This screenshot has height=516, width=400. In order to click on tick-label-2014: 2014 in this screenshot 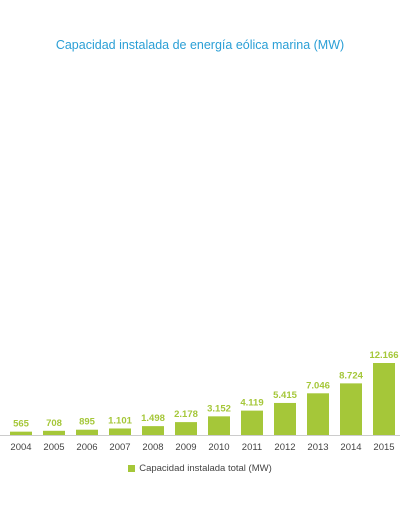, I will do `click(350, 447)`.